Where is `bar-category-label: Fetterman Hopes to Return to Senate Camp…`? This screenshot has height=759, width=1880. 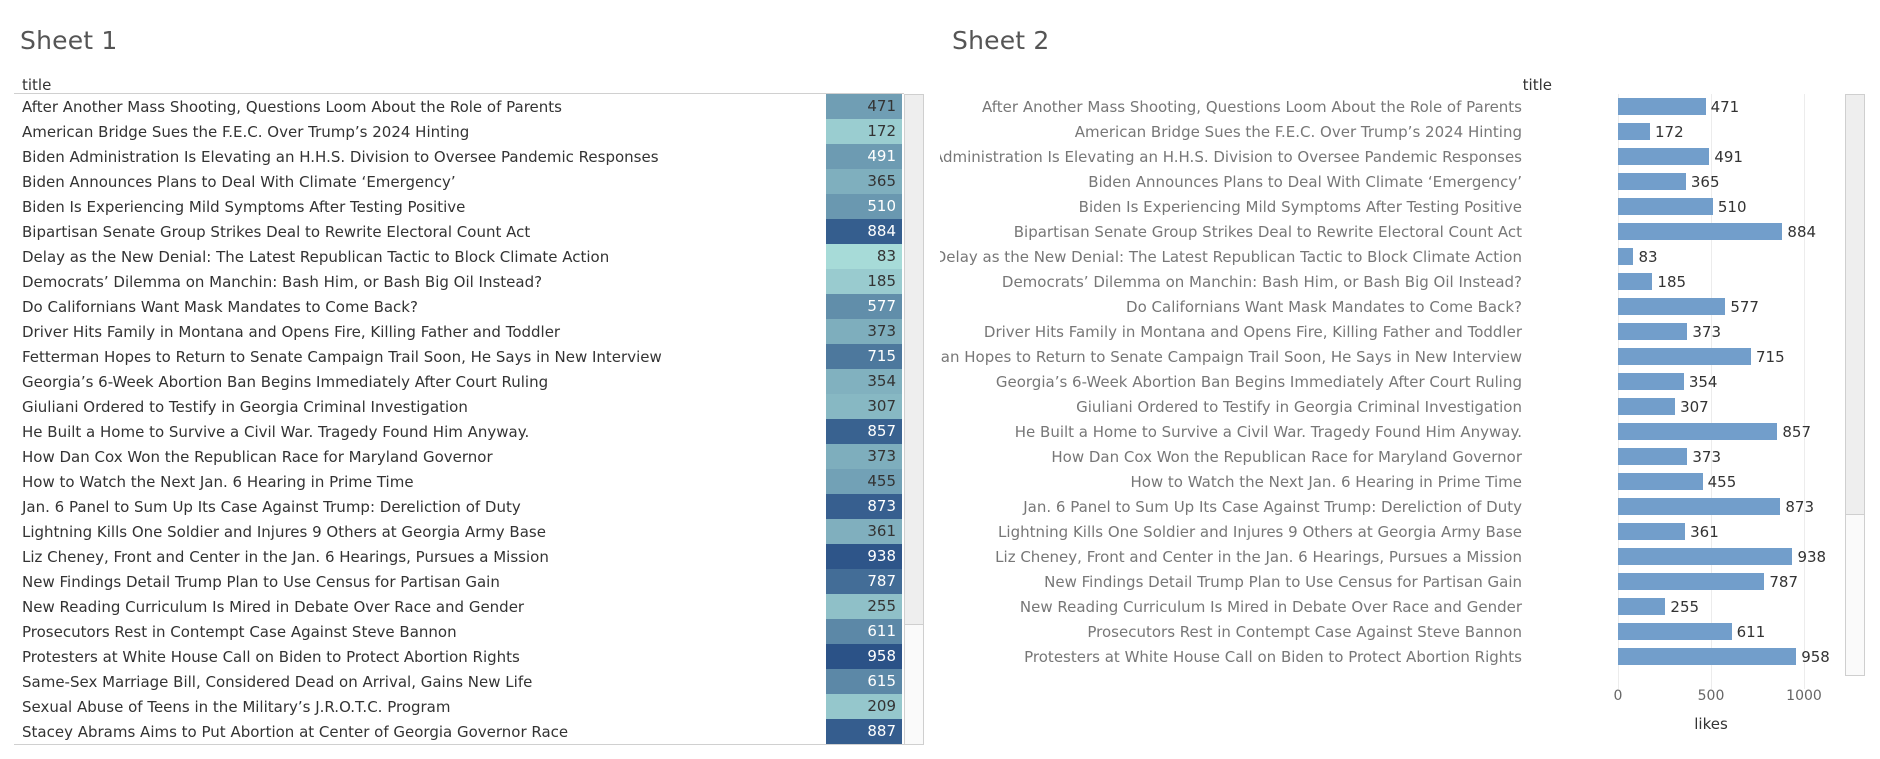
bar-category-label: Fetterman Hopes to Return to Senate Camp… is located at coordinates (1231, 357).